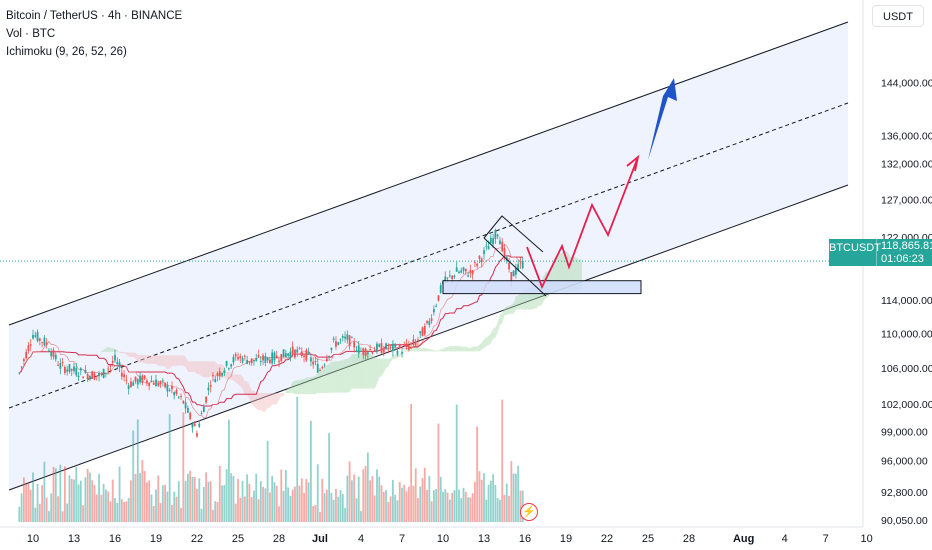 Image resolution: width=932 pixels, height=550 pixels. Describe the element at coordinates (898, 16) in the screenshot. I see `currency-button: USDT` at that location.